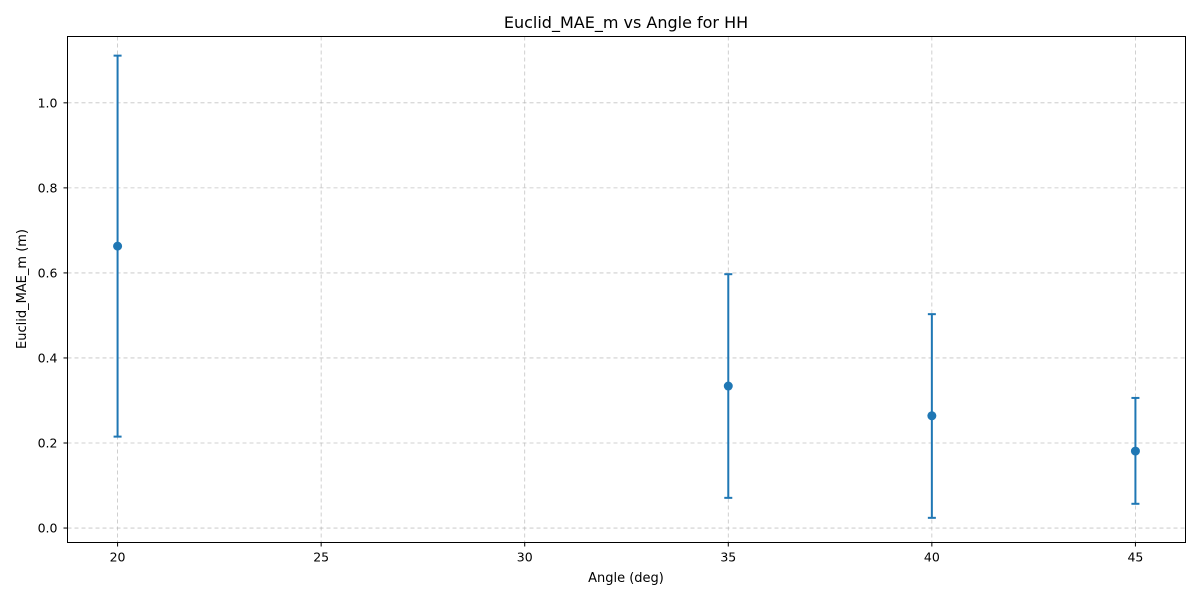 The width and height of the screenshot is (1200, 600). What do you see at coordinates (321, 557) in the screenshot?
I see `x-tick-label: 25` at bounding box center [321, 557].